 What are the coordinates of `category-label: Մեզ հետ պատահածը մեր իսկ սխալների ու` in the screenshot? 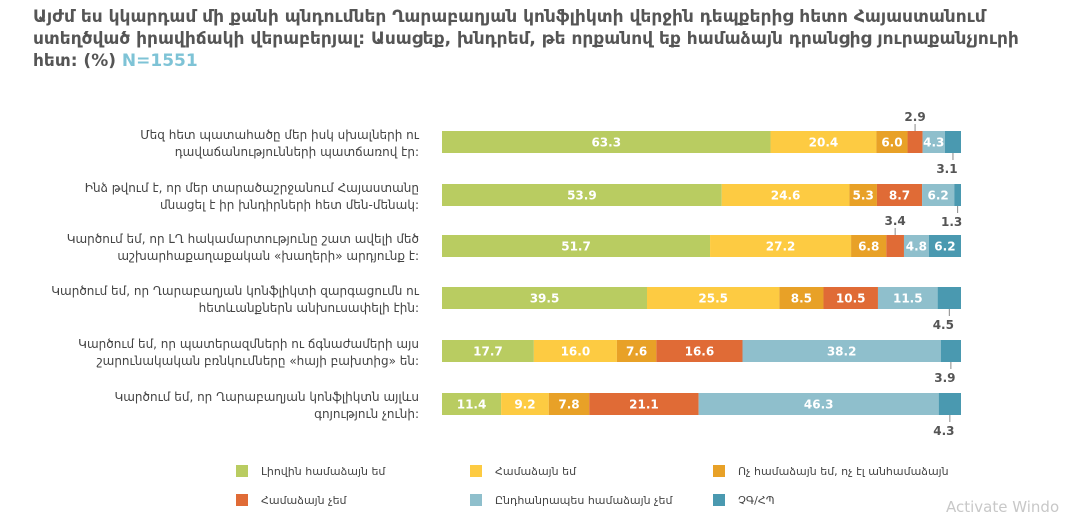 It's located at (280, 135).